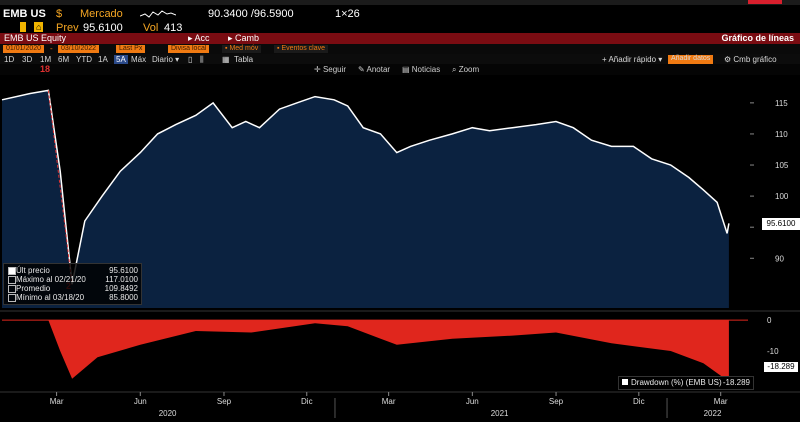 This screenshot has height=422, width=800. Describe the element at coordinates (33, 288) in the screenshot. I see `legend-avg-label: Promedio` at that location.